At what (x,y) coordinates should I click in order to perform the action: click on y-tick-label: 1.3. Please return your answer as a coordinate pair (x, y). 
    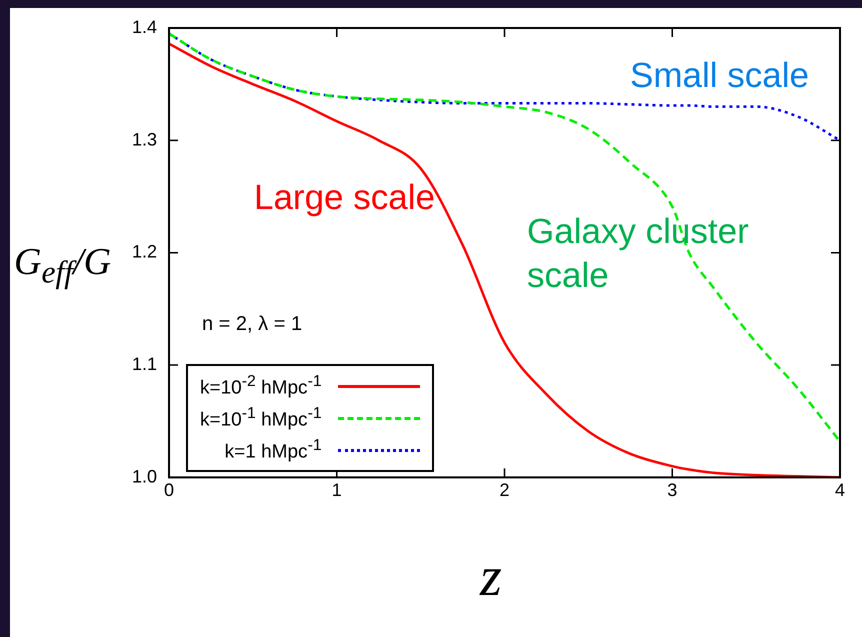
    Looking at the image, I should click on (145, 139).